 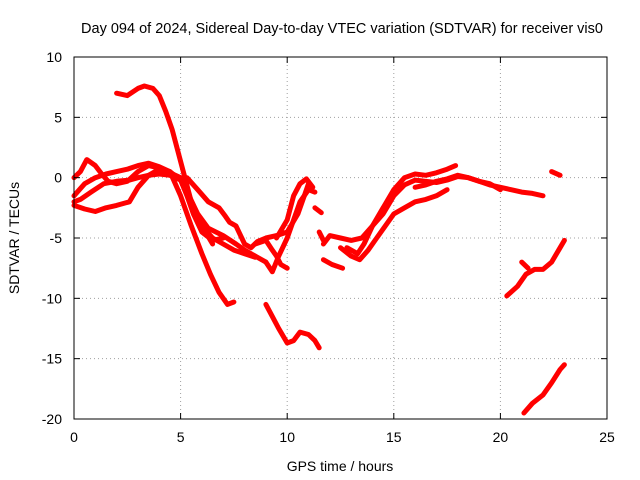 What do you see at coordinates (148, 200) in the screenshot?
I see `series-s3` at bounding box center [148, 200].